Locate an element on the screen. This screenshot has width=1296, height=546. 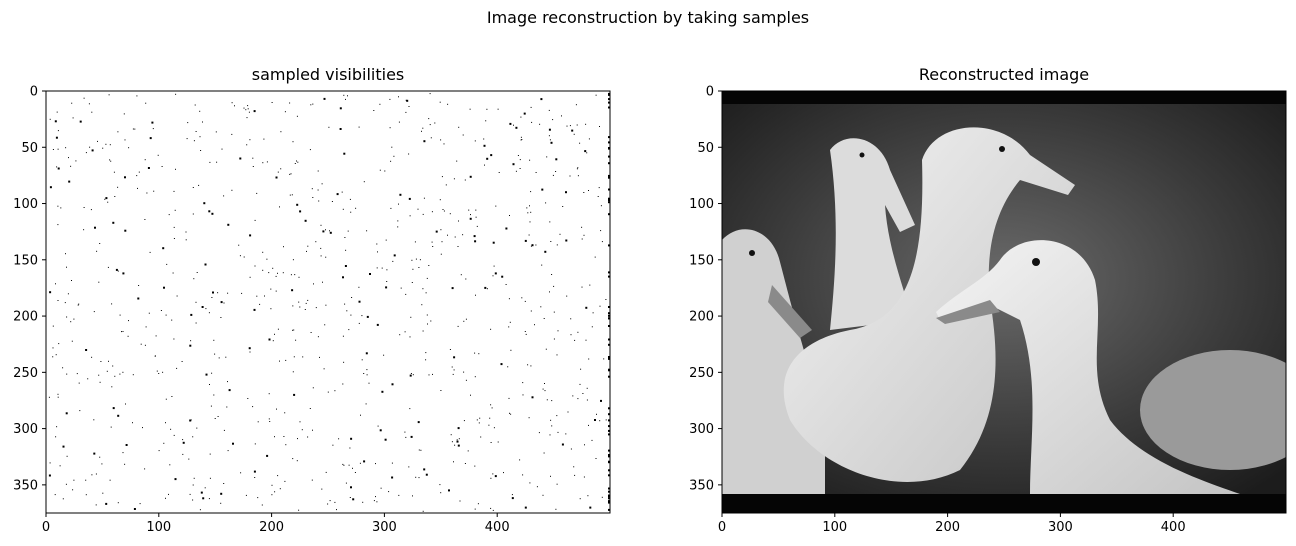
bottom-black-band is located at coordinates (1004, 503).